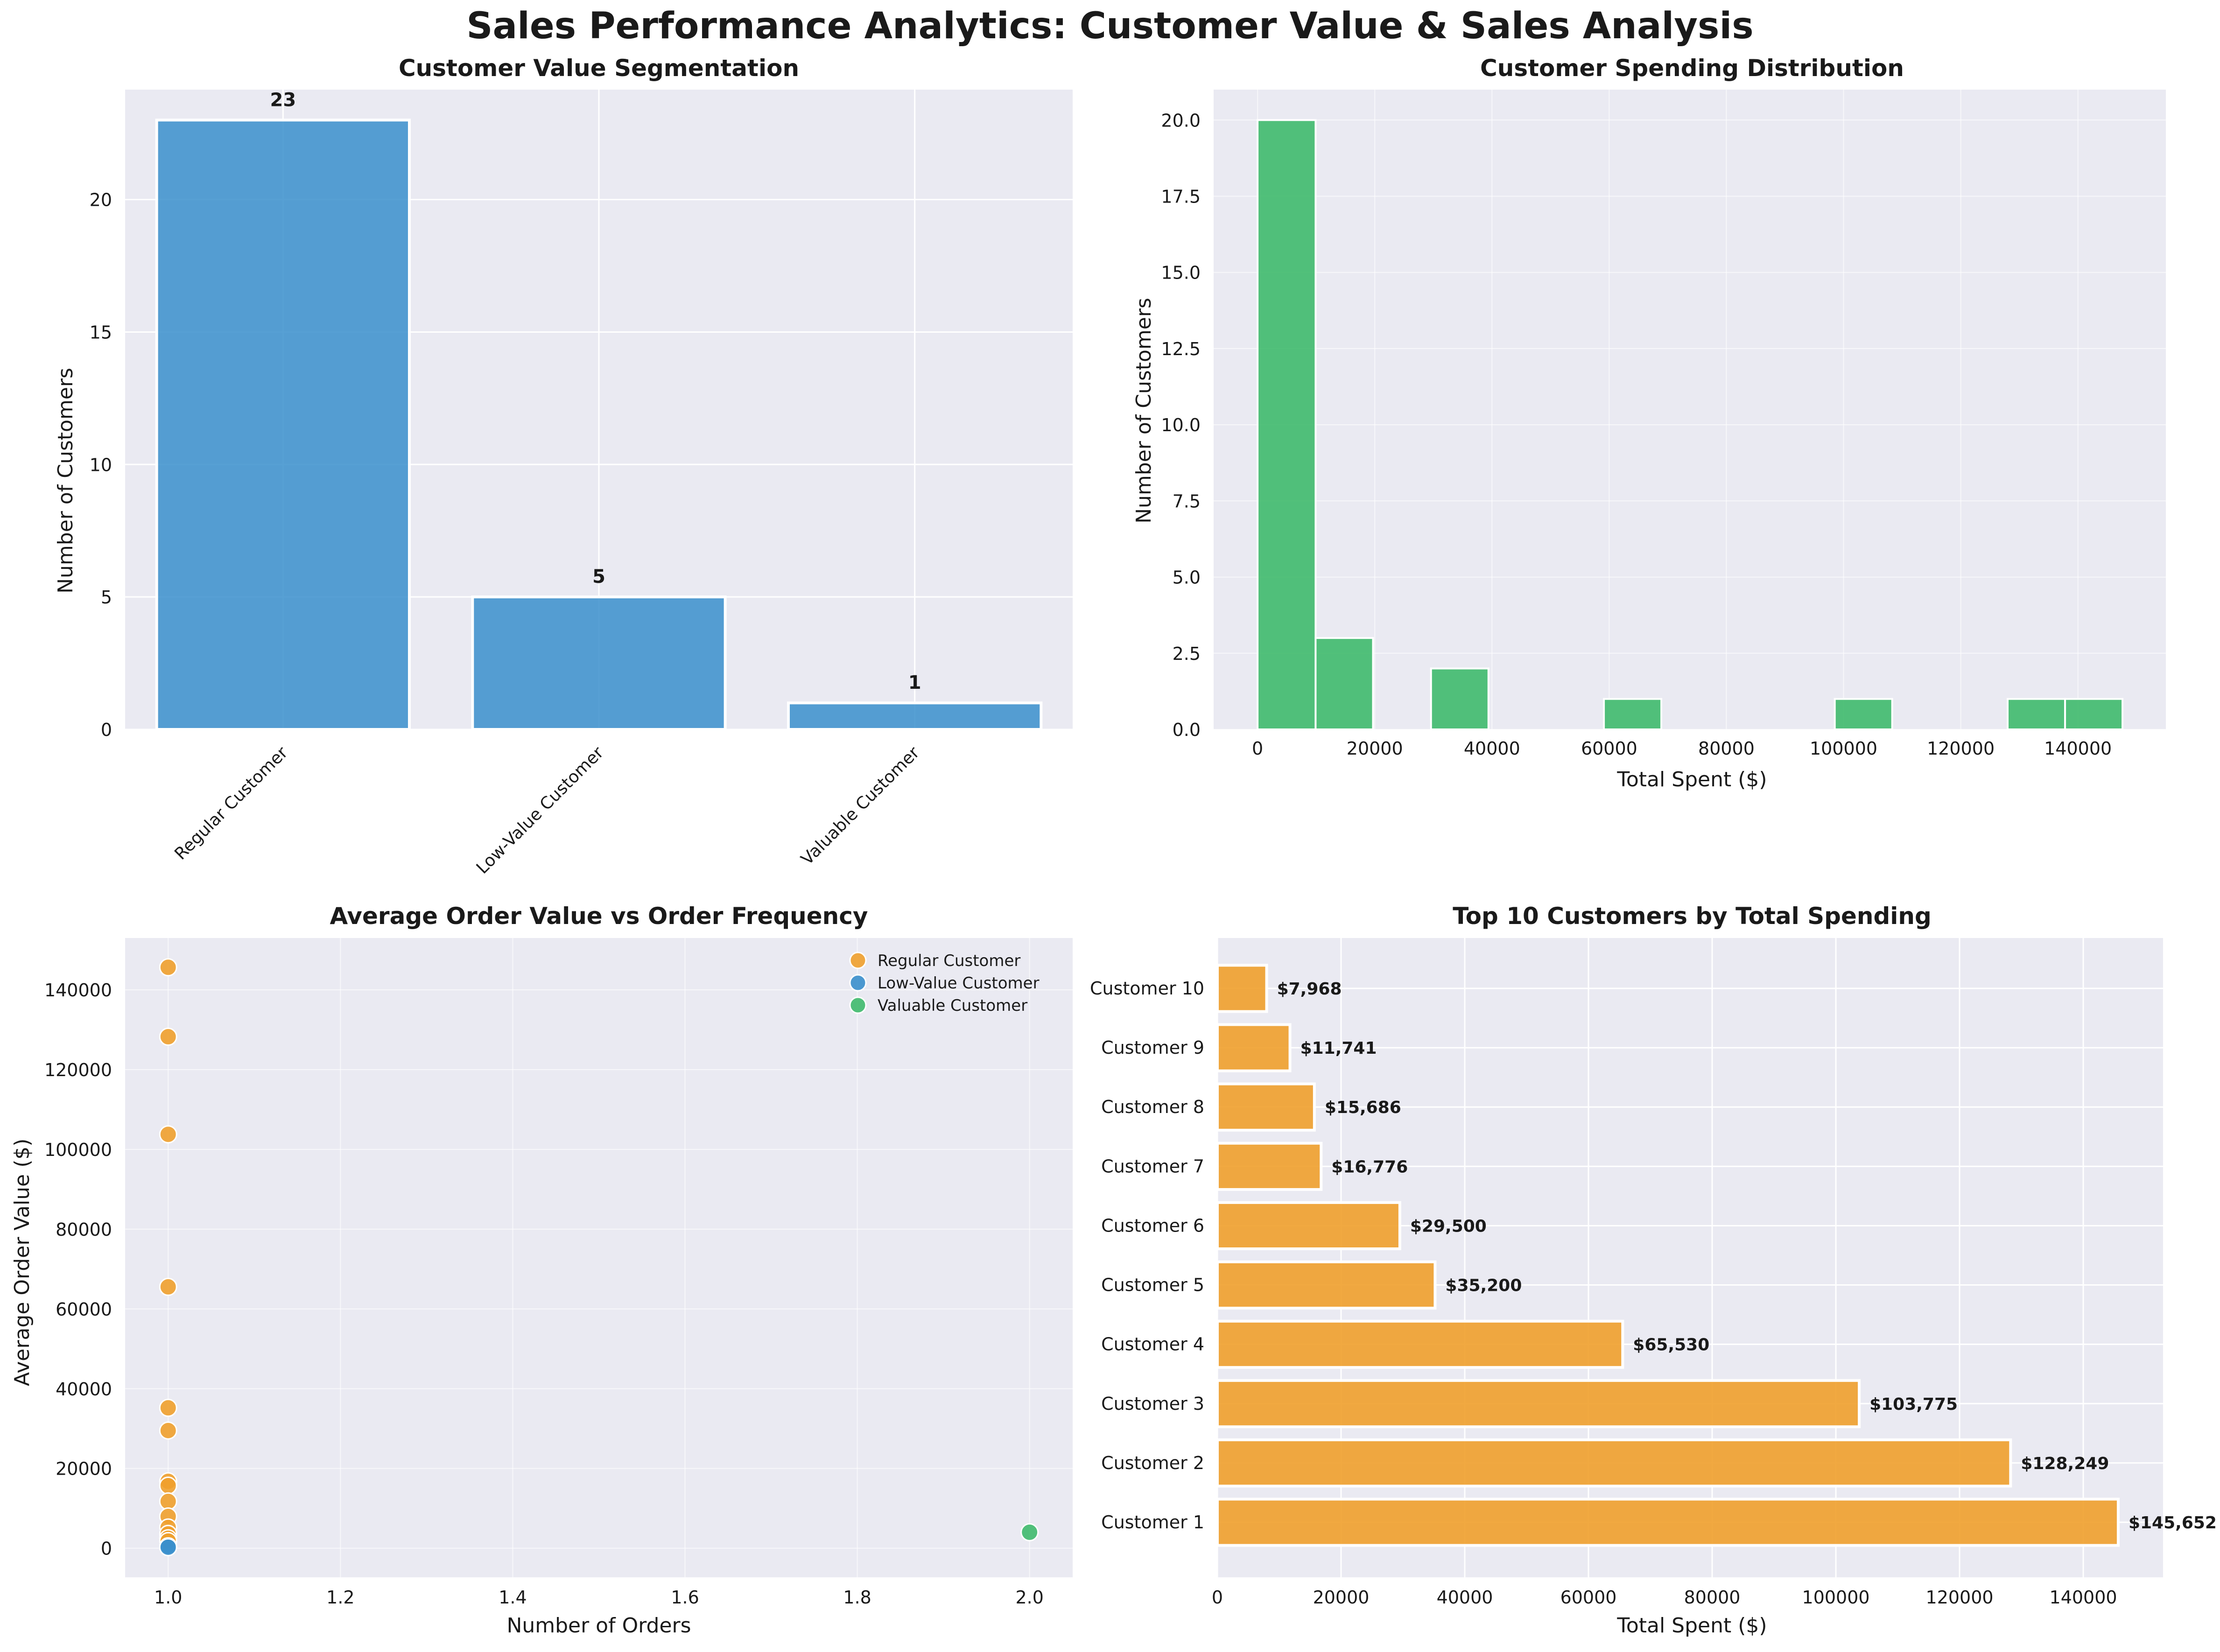 This screenshot has height=1652, width=2220. What do you see at coordinates (952, 1005) in the screenshot?
I see `legend-label: Valuable Customer` at bounding box center [952, 1005].